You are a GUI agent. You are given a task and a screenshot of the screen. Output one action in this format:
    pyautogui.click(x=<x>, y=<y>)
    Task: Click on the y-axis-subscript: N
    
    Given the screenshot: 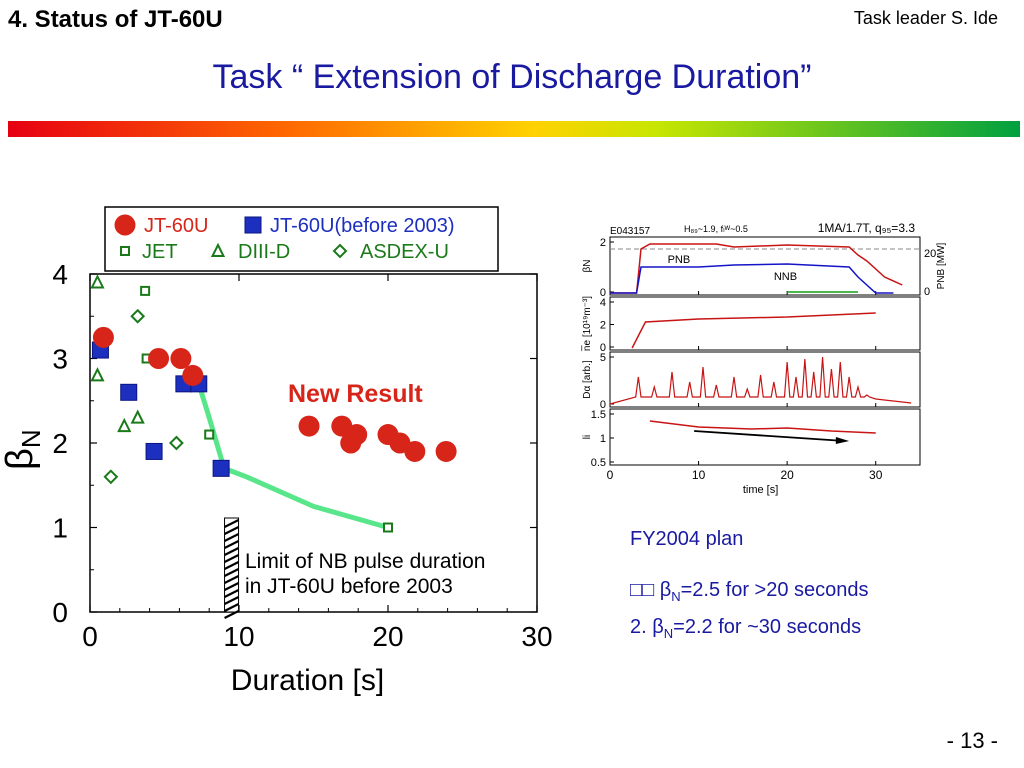 What is the action you would take?
    pyautogui.click(x=31, y=438)
    